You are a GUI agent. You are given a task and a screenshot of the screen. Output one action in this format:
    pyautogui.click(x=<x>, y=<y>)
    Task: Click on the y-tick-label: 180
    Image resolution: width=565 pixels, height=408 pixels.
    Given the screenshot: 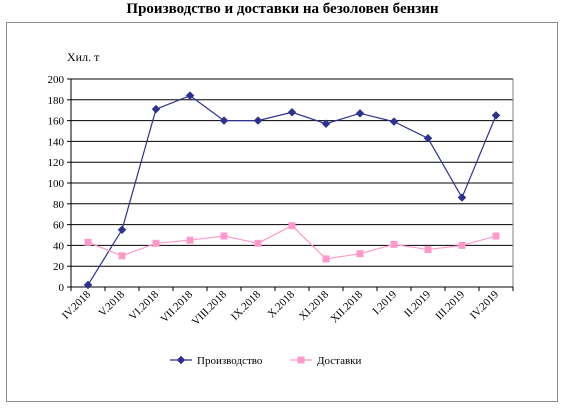 What is the action you would take?
    pyautogui.click(x=56, y=101)
    